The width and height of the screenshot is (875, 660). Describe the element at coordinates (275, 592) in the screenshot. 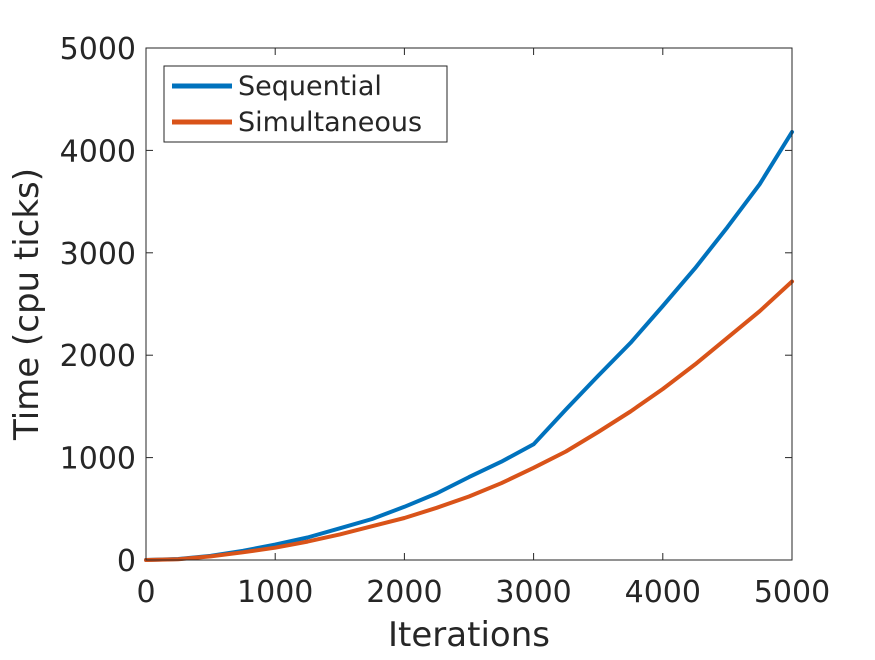

I see `x-tick-label: 1000` at that location.